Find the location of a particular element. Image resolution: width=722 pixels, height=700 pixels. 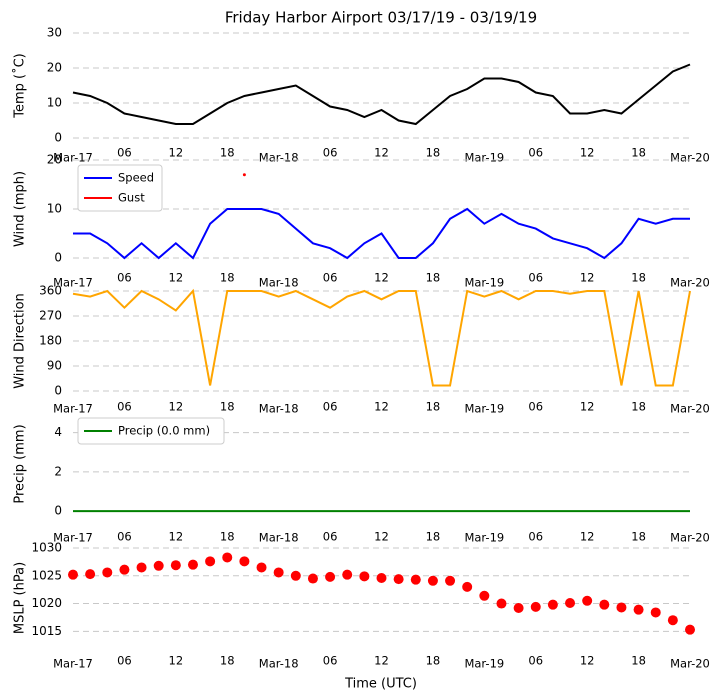

y-tick-label: 1025 is located at coordinates (46, 575).